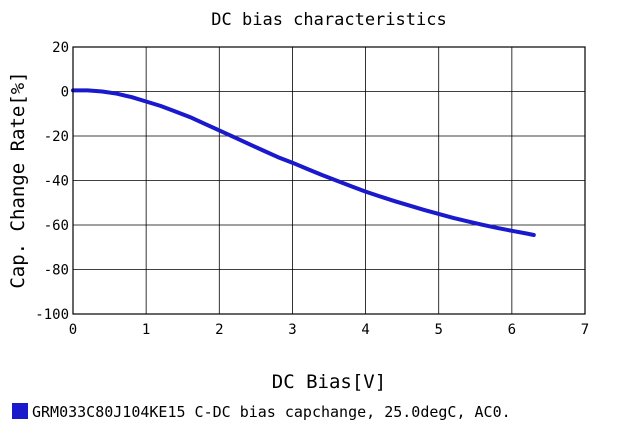  Describe the element at coordinates (52, 315) in the screenshot. I see `y-tick-label: -100` at that location.